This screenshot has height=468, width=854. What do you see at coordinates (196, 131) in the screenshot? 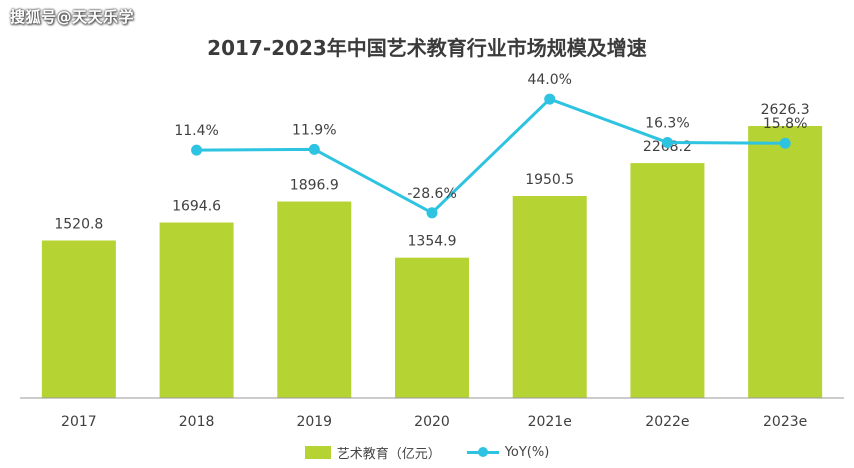
I see `yoy-value-label: 11.4%` at bounding box center [196, 131].